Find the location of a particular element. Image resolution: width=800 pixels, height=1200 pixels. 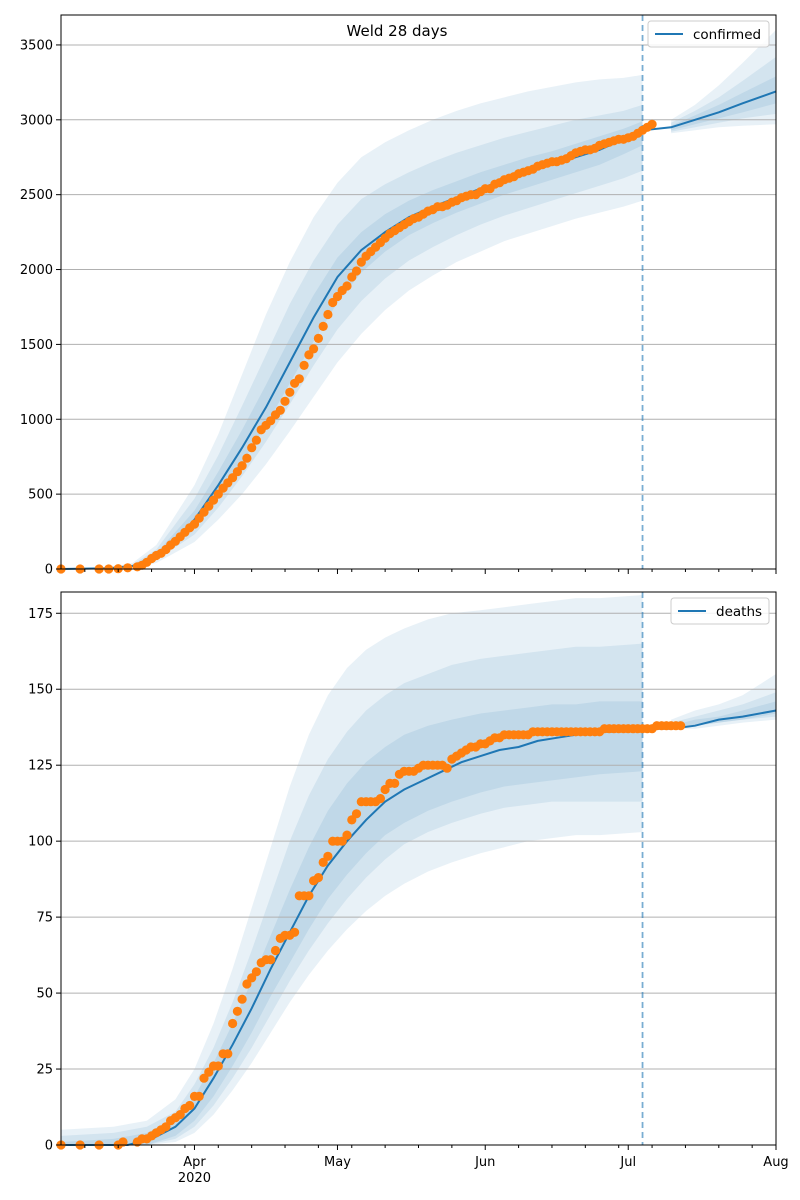

confirmed-band-0-forecast is located at coordinates (723, 81).